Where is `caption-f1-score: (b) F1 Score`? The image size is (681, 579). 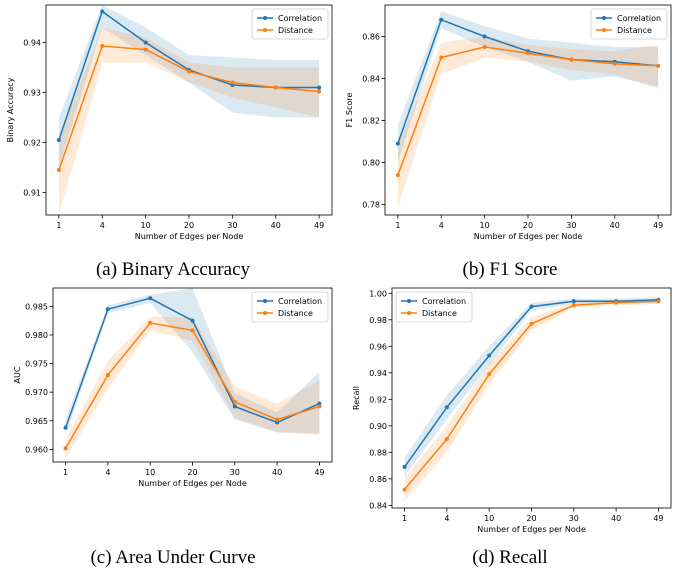
caption-f1-score: (b) F1 Score is located at coordinates (510, 269).